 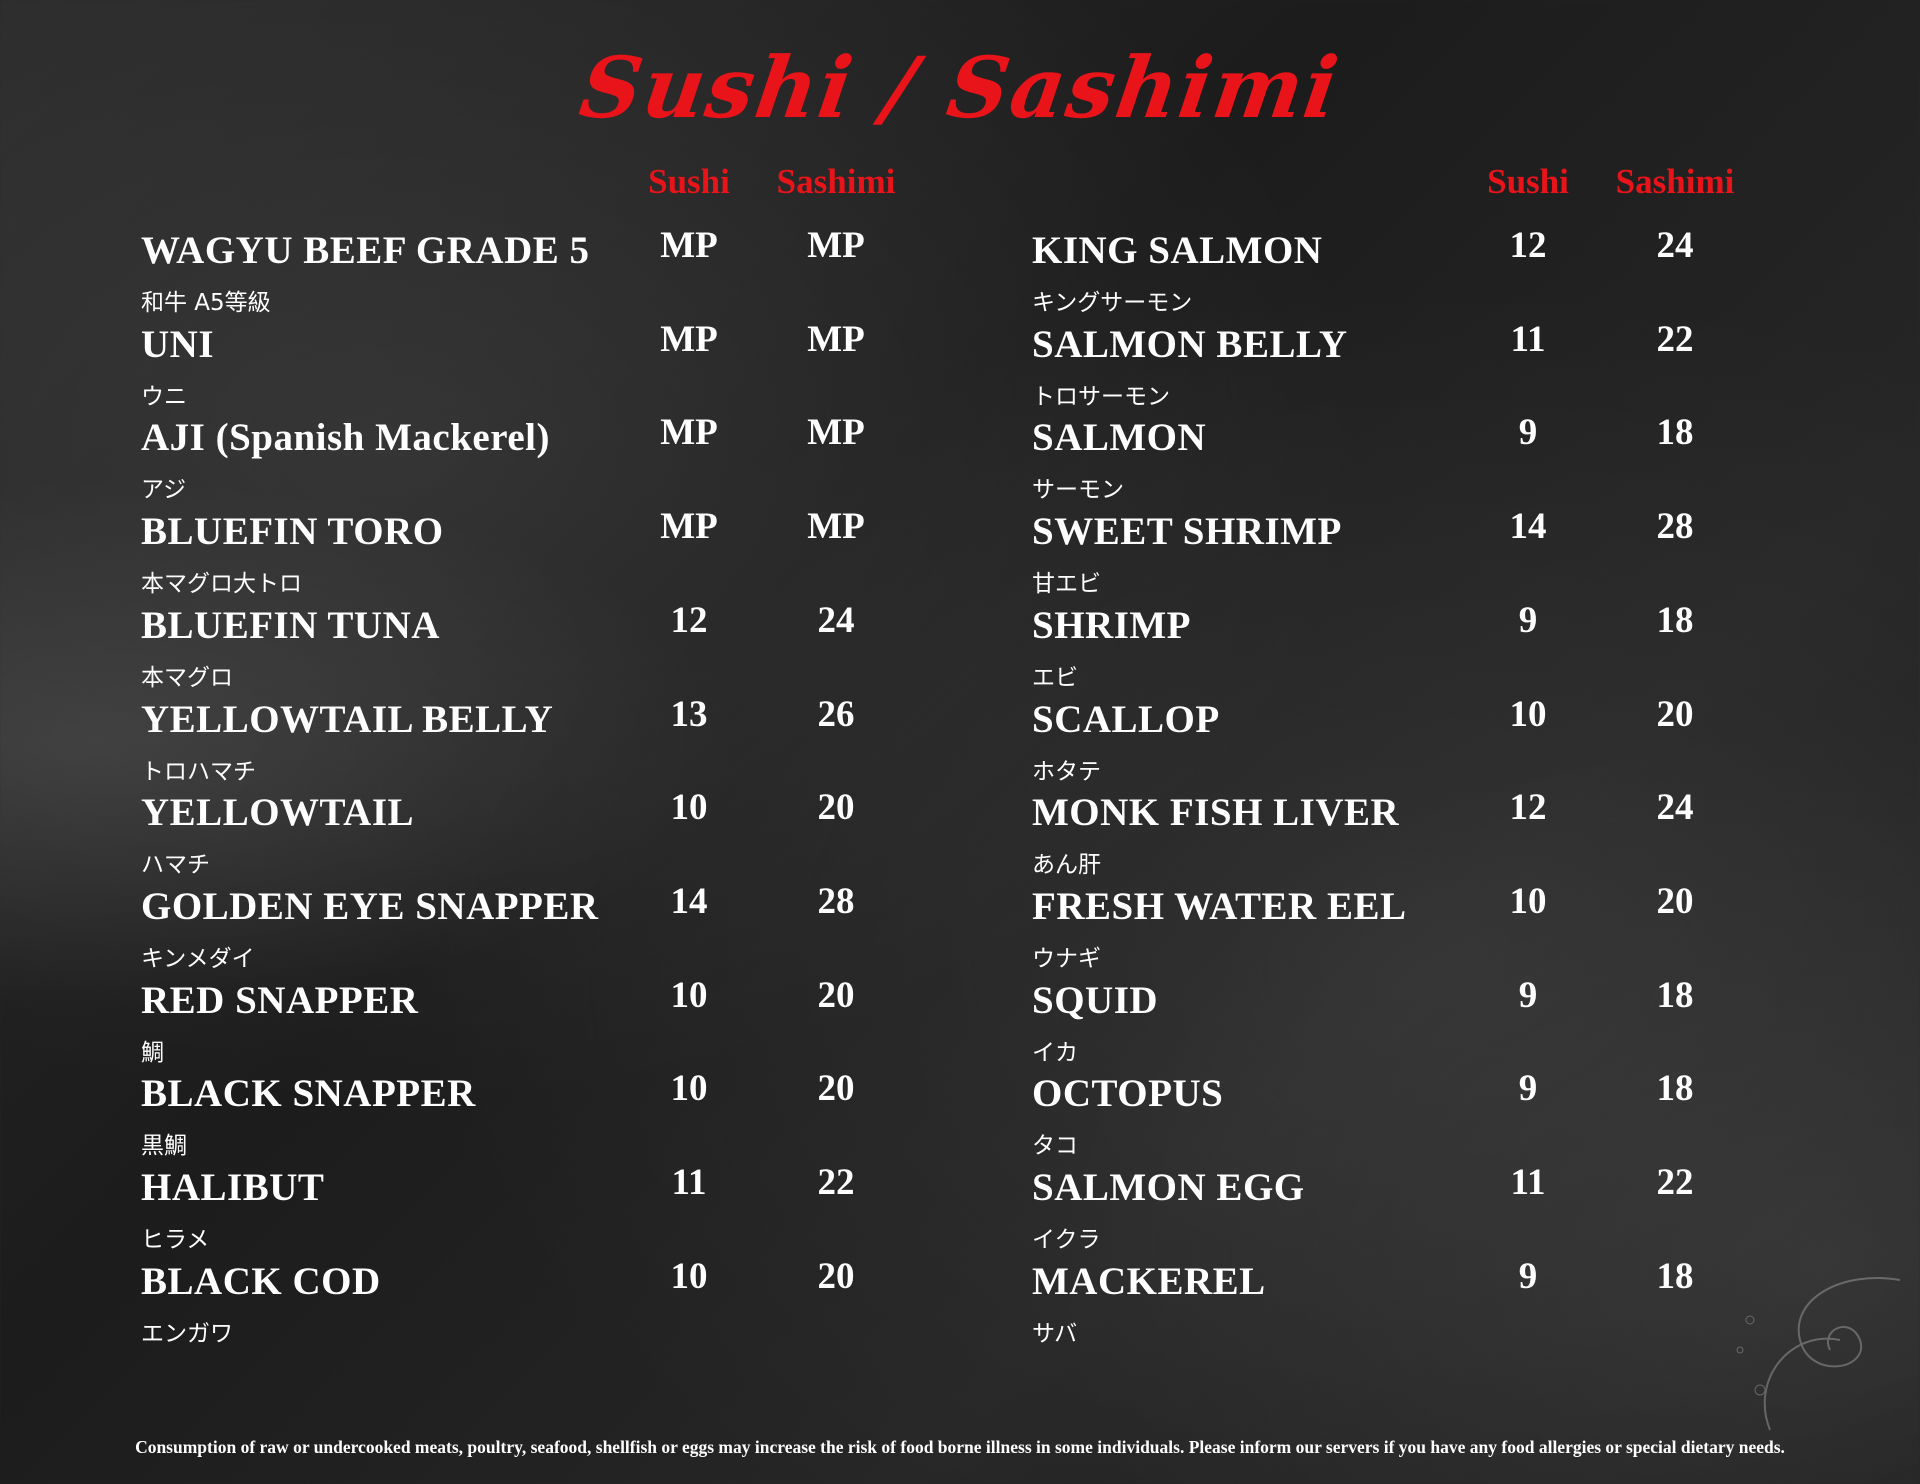 I want to click on item-japanese-name: トロサーモン, so click(x=1101, y=396).